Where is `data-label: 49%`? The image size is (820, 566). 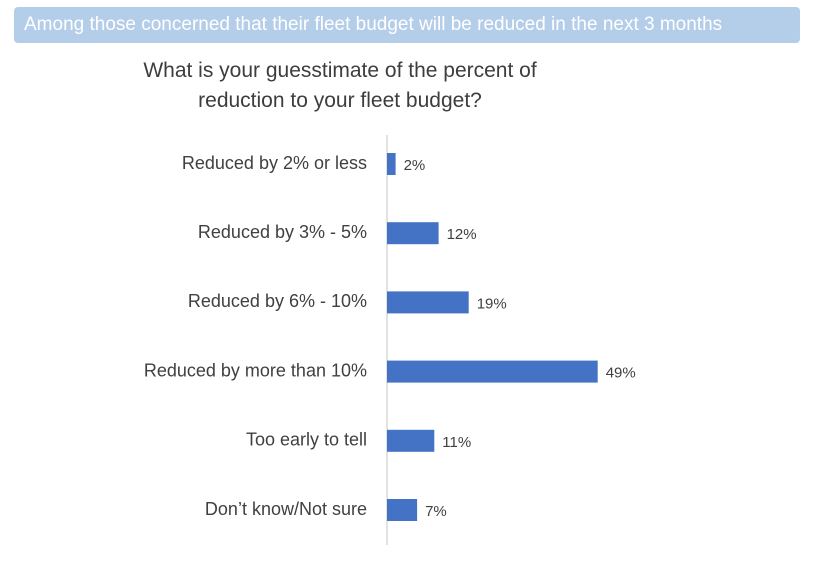 data-label: 49% is located at coordinates (621, 373).